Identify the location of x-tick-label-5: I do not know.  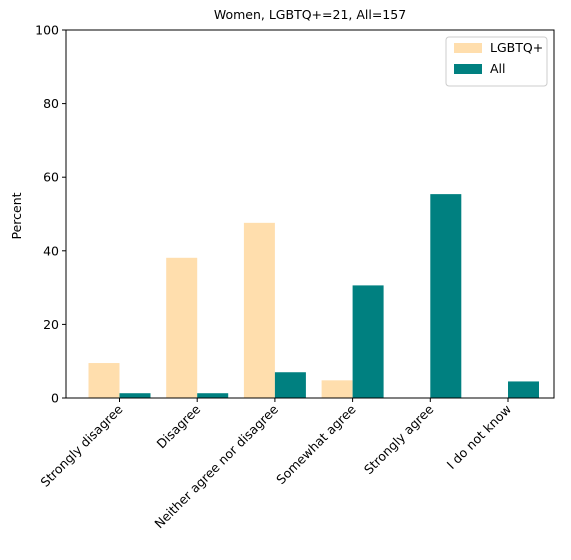
(479, 437).